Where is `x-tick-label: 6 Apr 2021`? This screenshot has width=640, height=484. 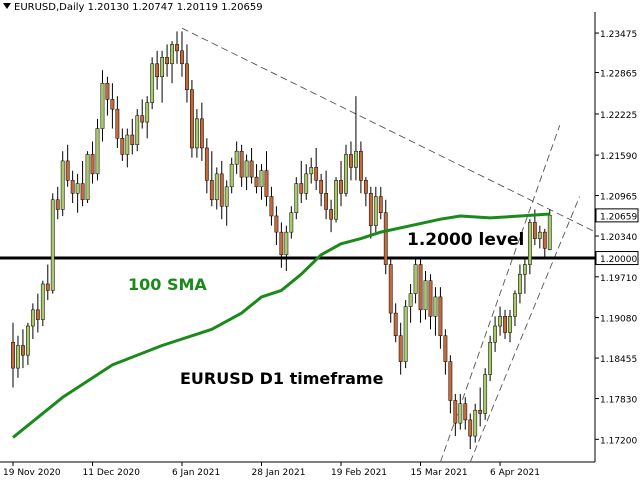
x-tick-label: 6 Apr 2021 is located at coordinates (515, 473).